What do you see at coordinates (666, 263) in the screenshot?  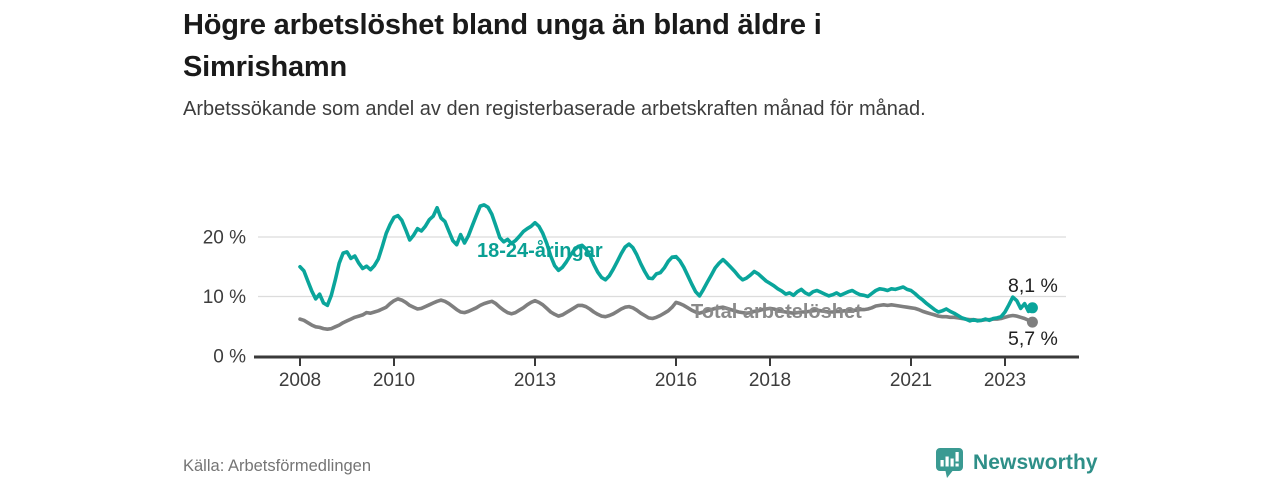 I see `series-line-youth` at bounding box center [666, 263].